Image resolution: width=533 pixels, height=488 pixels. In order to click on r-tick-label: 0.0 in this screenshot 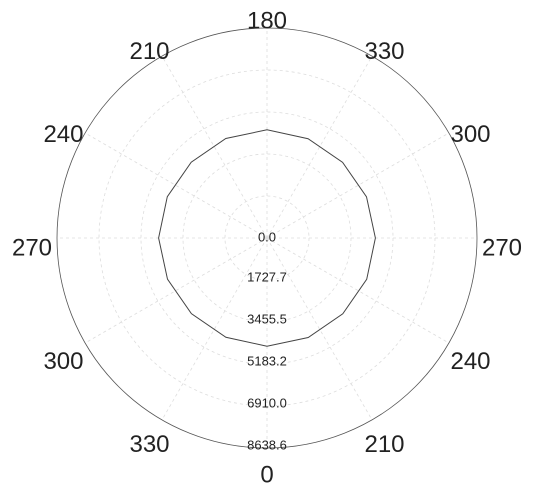, I will do `click(267, 236)`.